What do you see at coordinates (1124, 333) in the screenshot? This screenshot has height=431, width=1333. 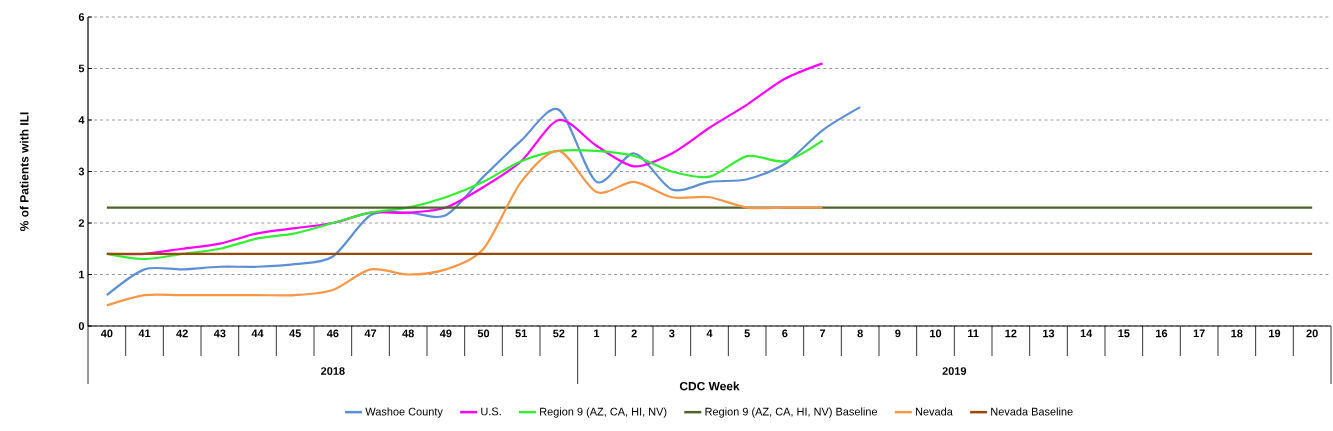 I see `x-tick-label: 15` at bounding box center [1124, 333].